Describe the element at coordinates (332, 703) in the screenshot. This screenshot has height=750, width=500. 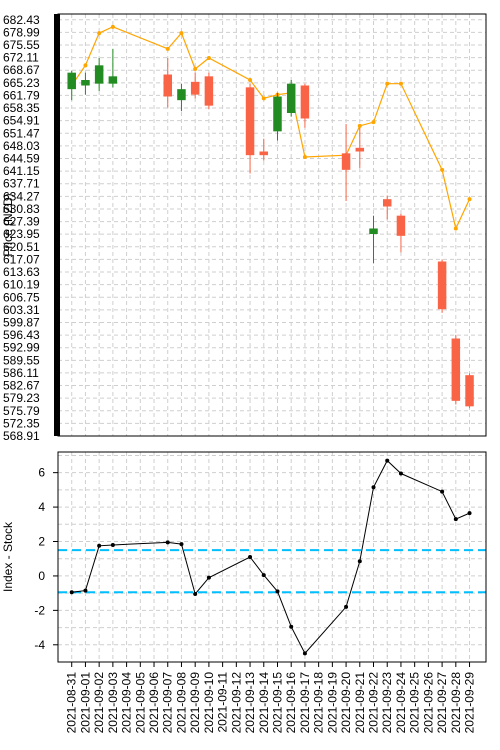
I see `date-tick-label: 2021-09-19` at that location.